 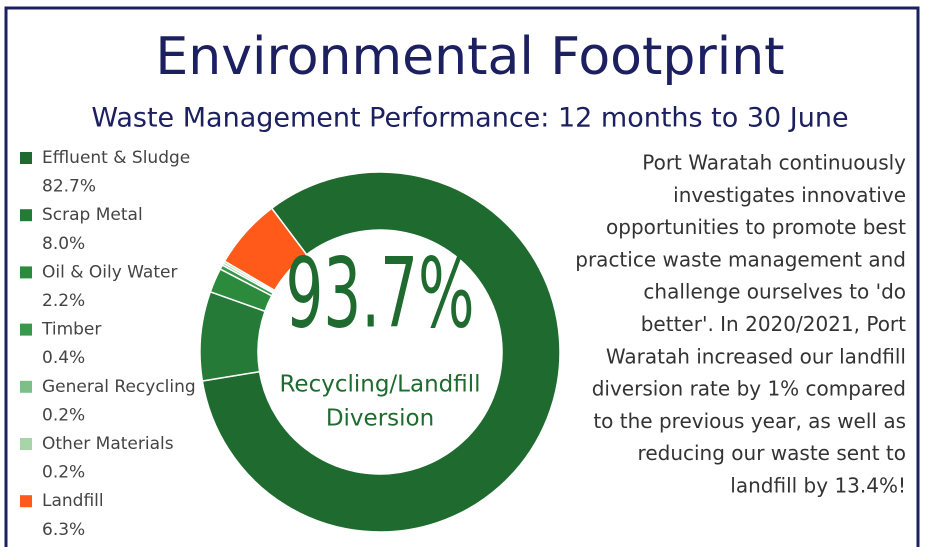 I want to click on legend-value: 2.2%, so click(x=63, y=301).